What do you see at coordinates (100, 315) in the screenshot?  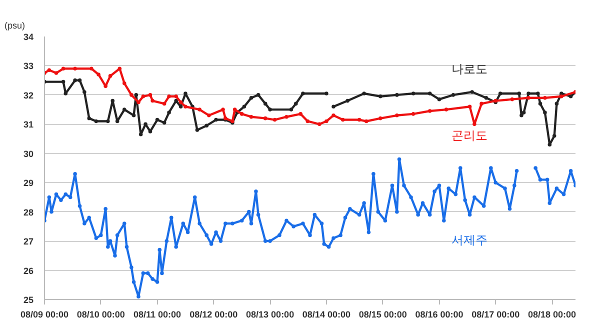 I see `x-tick-label: 08/10 00:00` at bounding box center [100, 315].